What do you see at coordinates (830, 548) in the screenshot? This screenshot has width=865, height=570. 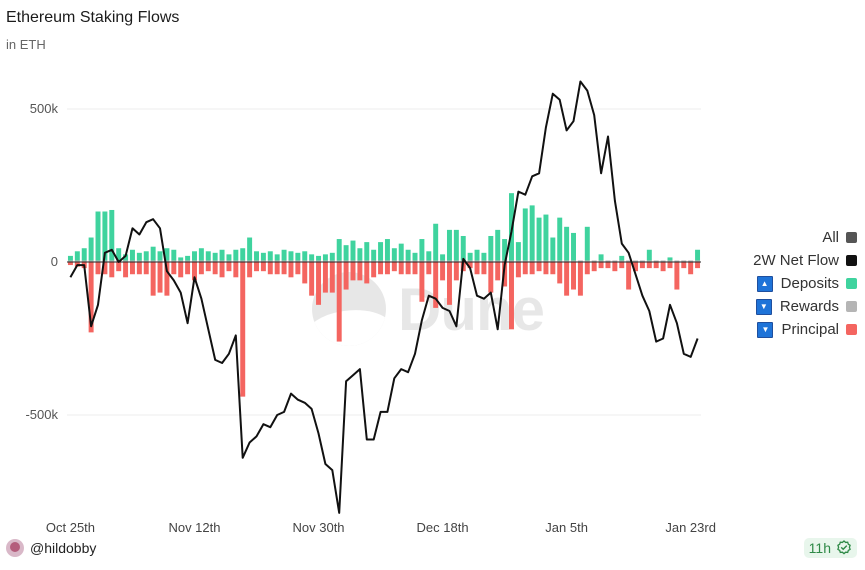 I see `freshness-badge: 11h` at bounding box center [830, 548].